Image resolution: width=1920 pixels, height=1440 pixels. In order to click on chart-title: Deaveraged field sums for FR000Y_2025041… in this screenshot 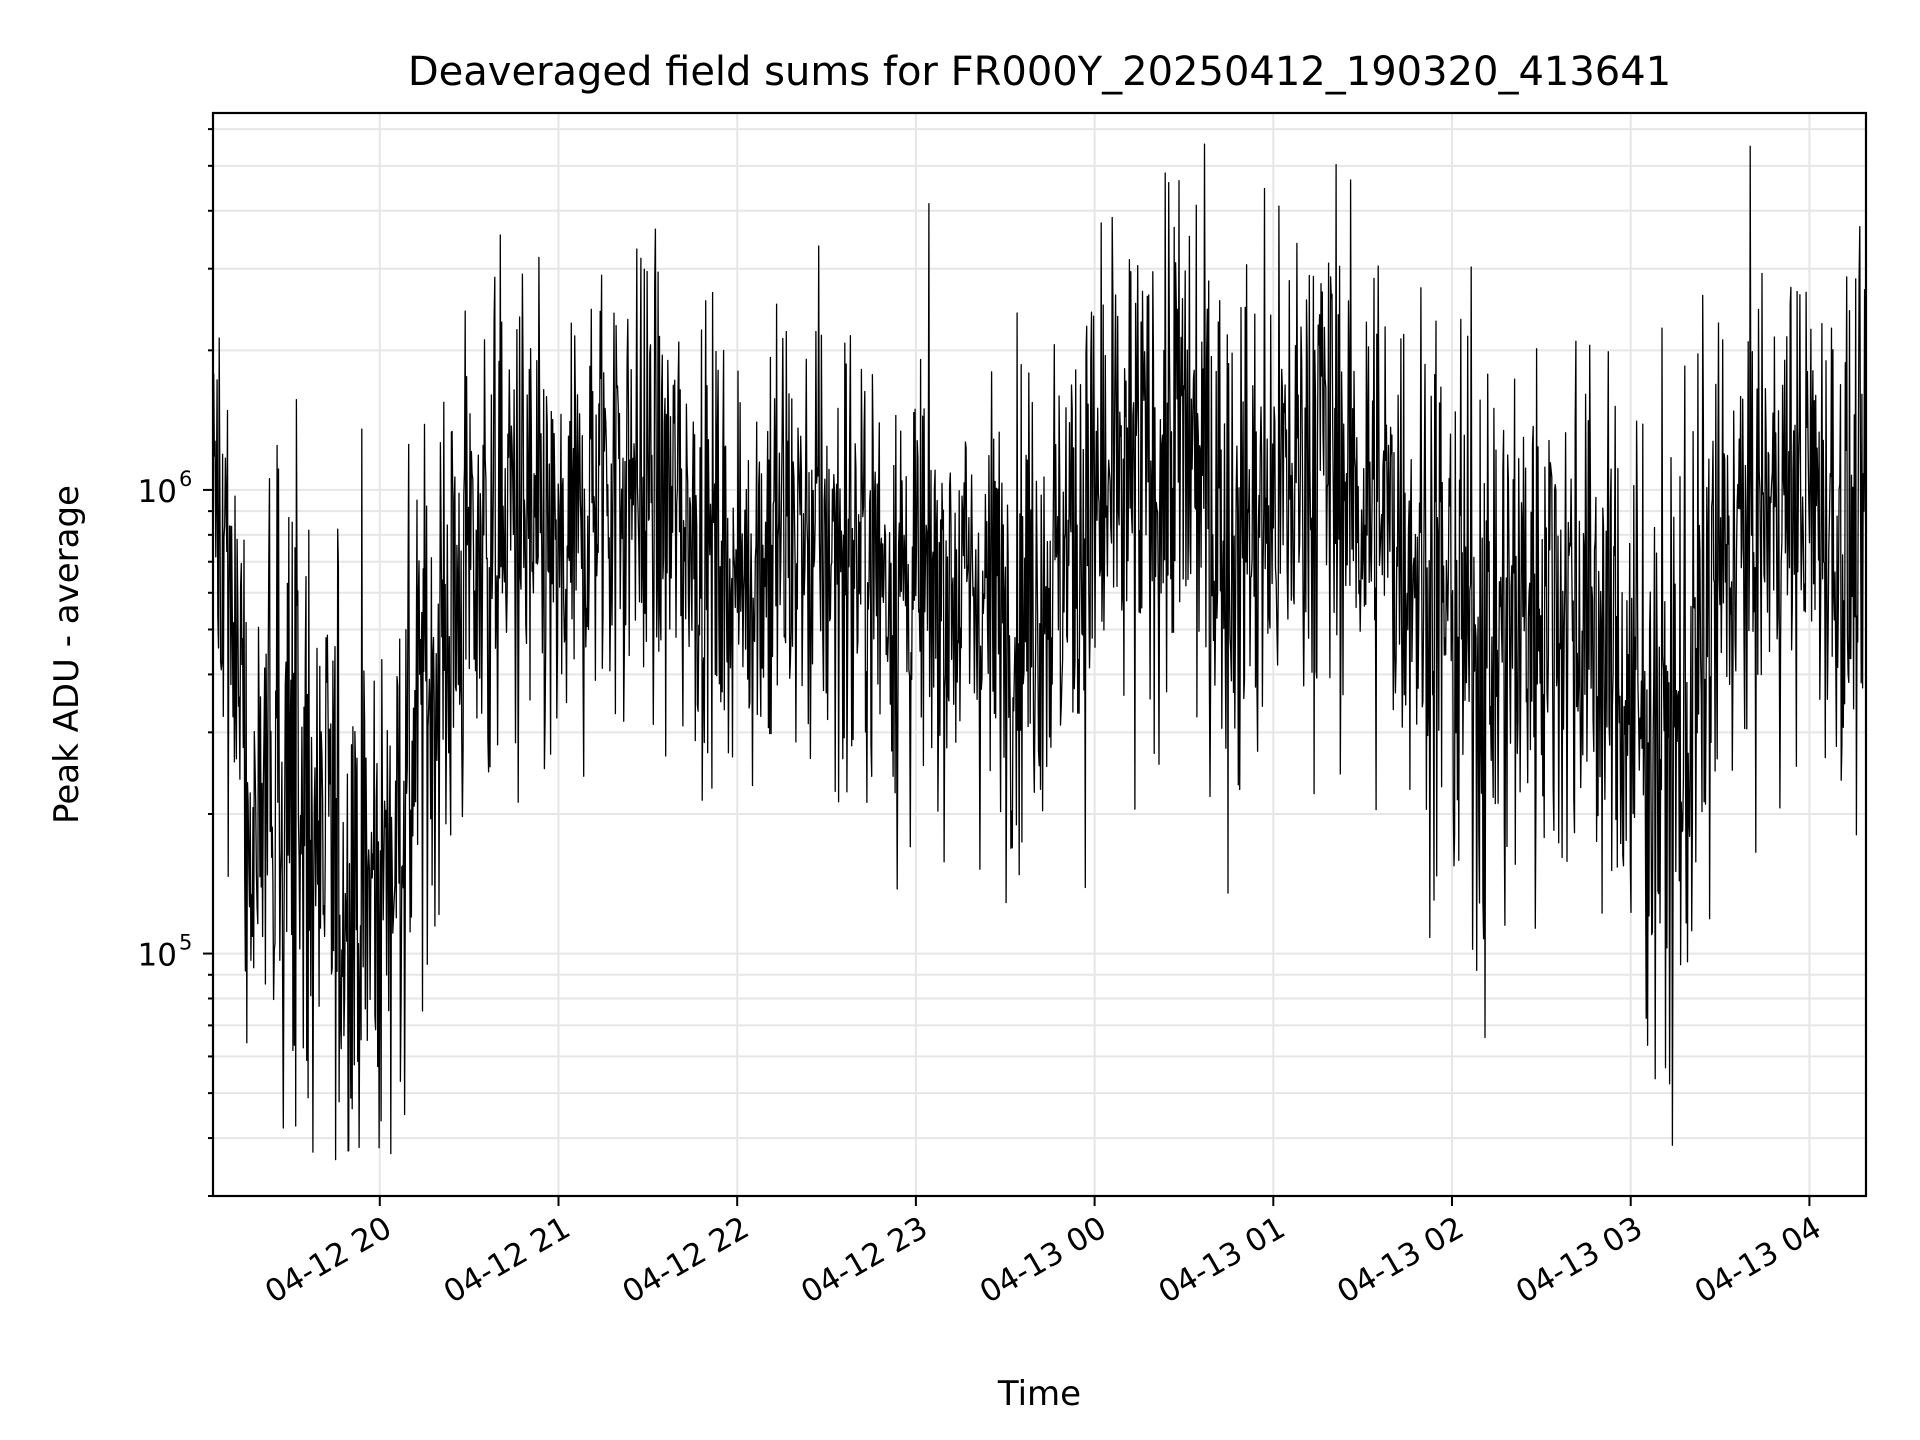, I will do `click(1039, 72)`.